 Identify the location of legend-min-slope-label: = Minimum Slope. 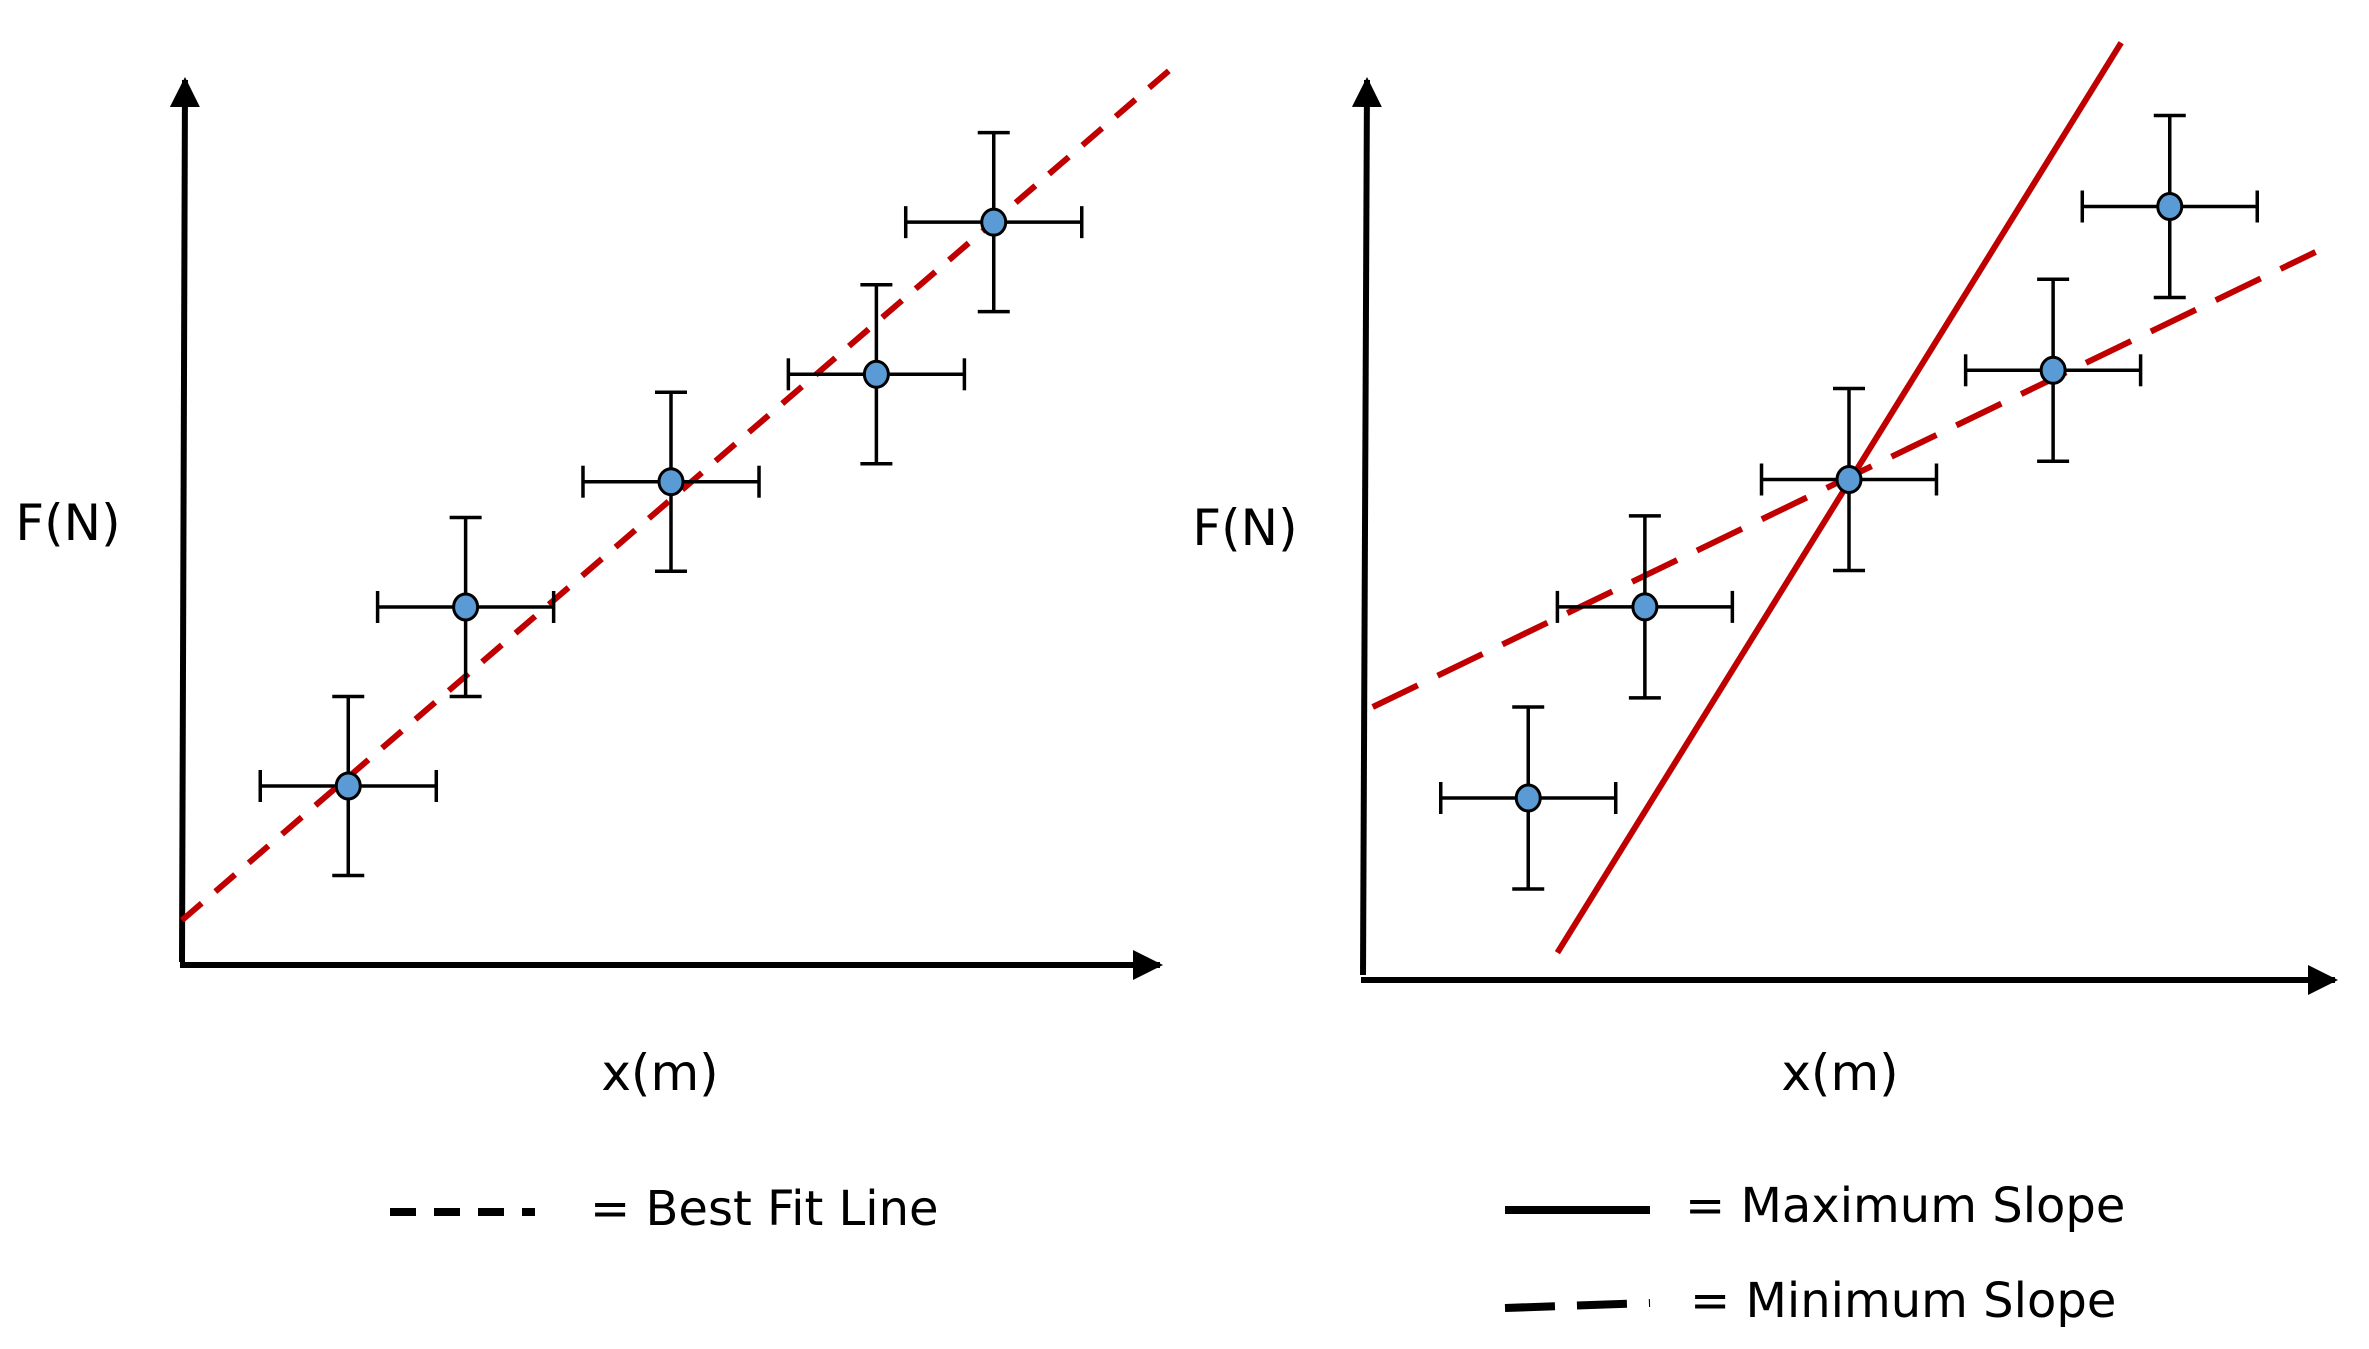
(1903, 1301).